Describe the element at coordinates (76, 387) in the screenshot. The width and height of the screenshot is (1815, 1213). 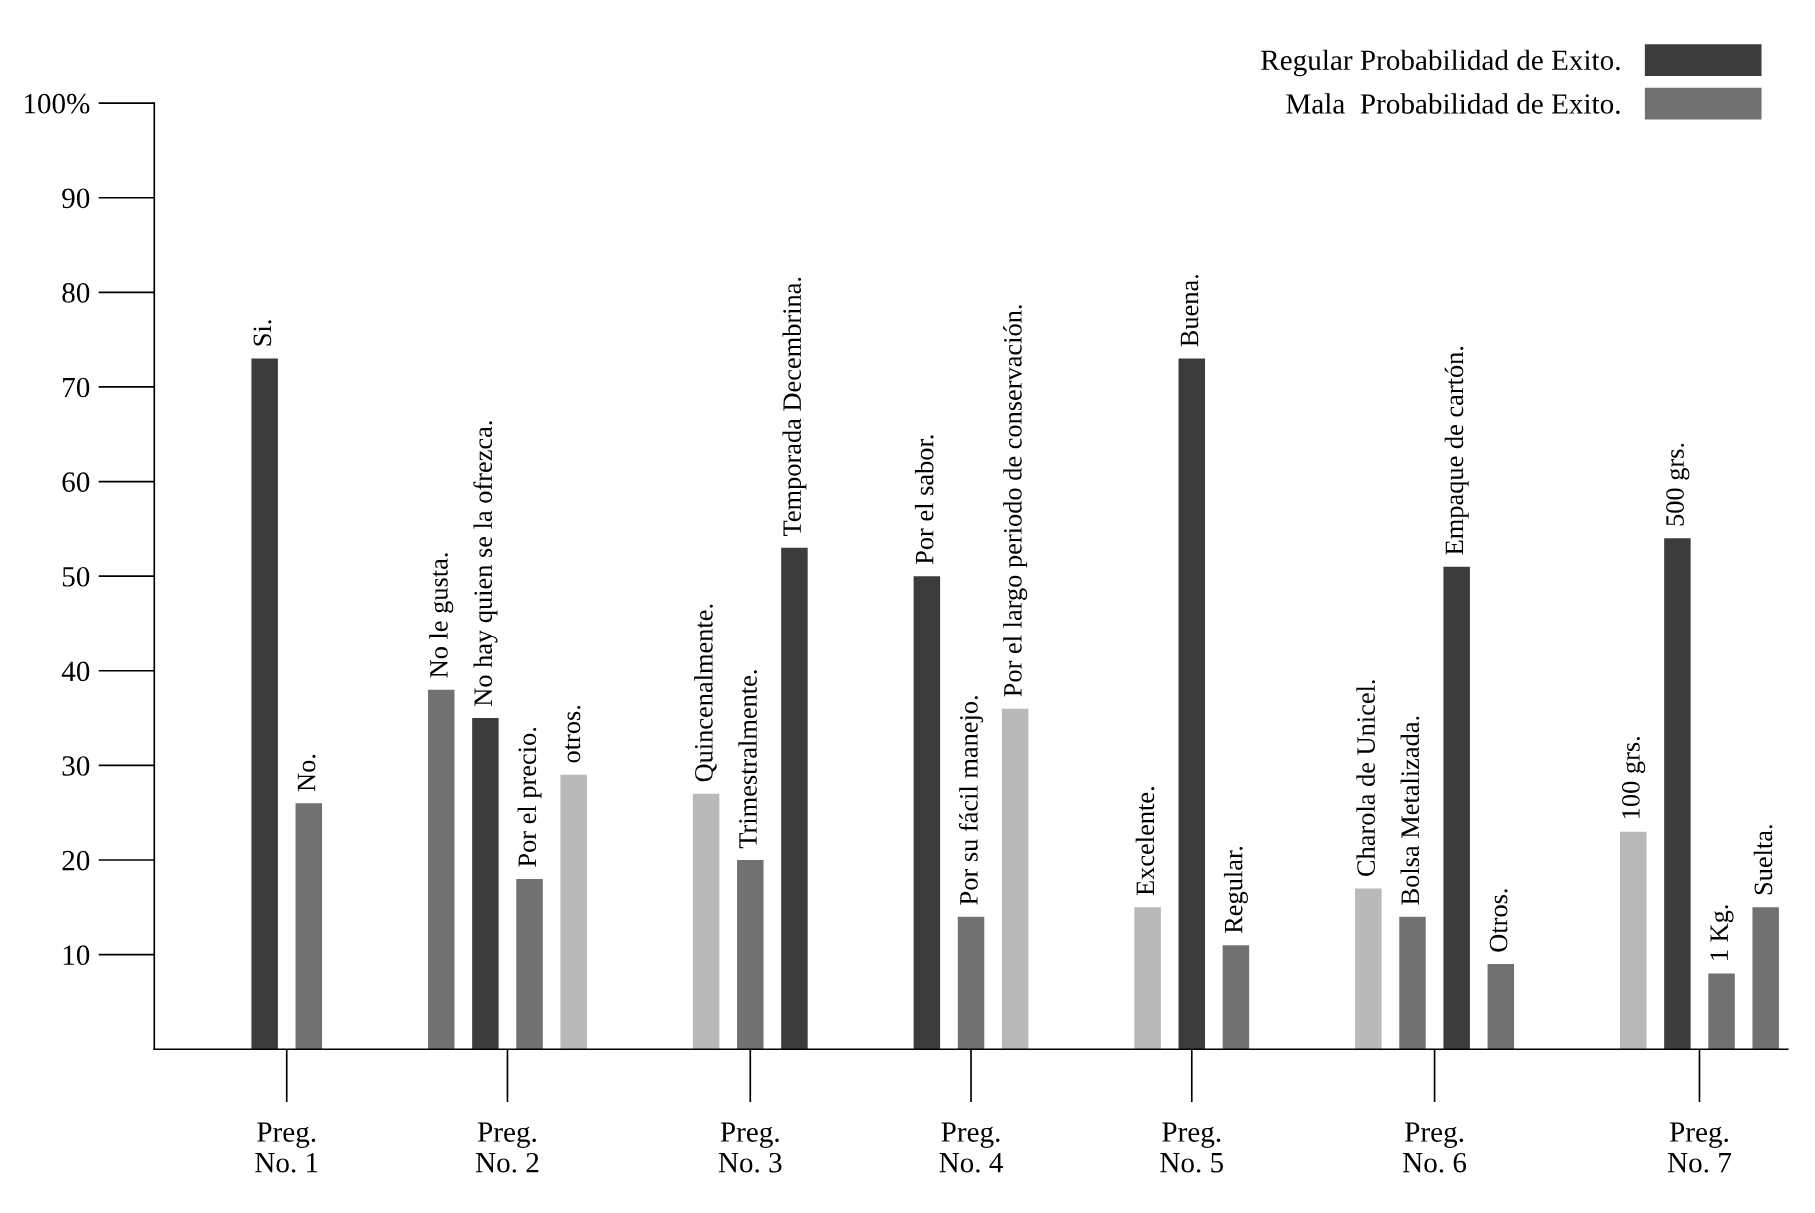
I see `y-tick-label: 70` at that location.